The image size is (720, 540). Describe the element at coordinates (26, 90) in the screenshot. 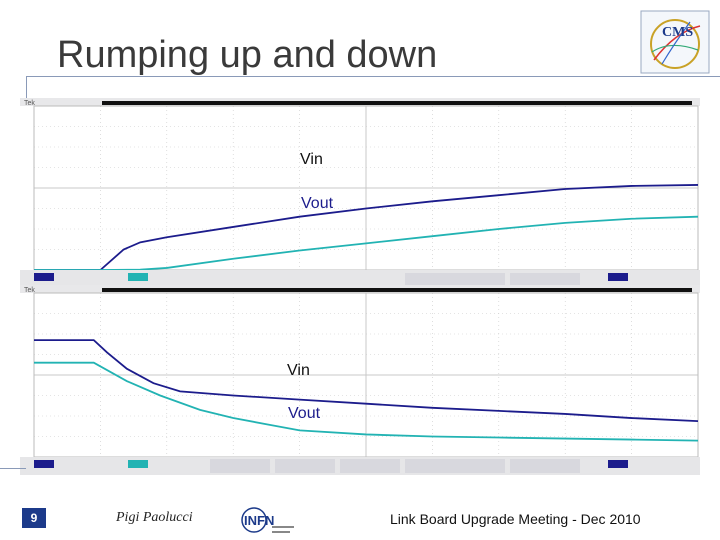

I see `header-divider-vertical` at that location.